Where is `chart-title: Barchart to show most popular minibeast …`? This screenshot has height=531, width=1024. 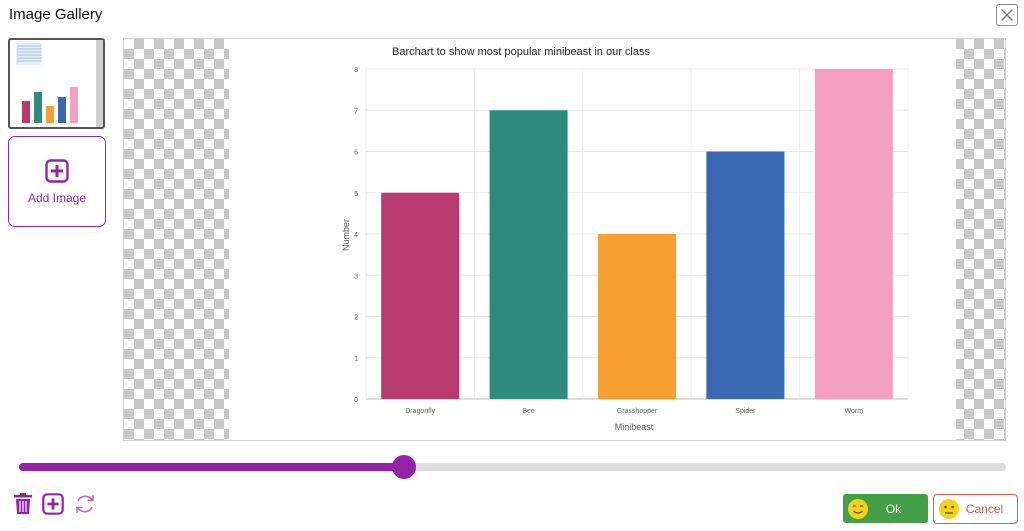 chart-title: Barchart to show most popular minibeast … is located at coordinates (521, 52).